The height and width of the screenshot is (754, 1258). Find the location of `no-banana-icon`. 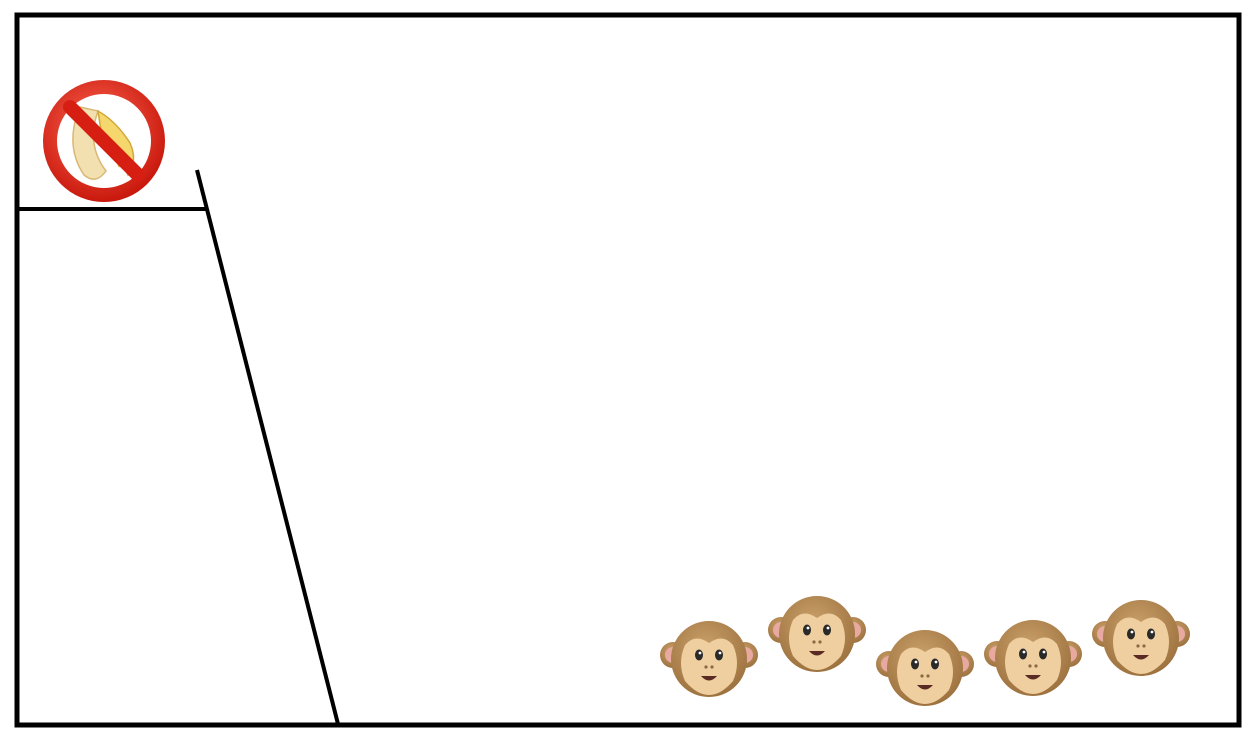

no-banana-icon is located at coordinates (104, 141).